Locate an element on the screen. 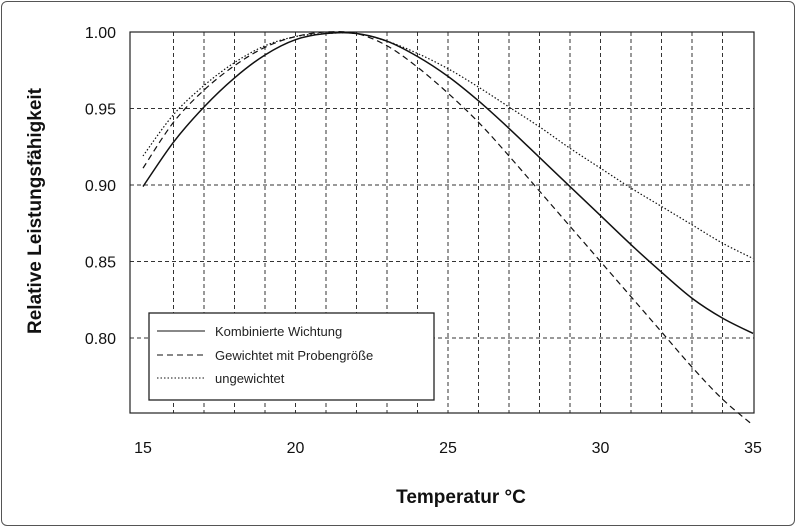 The image size is (798, 529). x-tick-label: 30 is located at coordinates (601, 448).